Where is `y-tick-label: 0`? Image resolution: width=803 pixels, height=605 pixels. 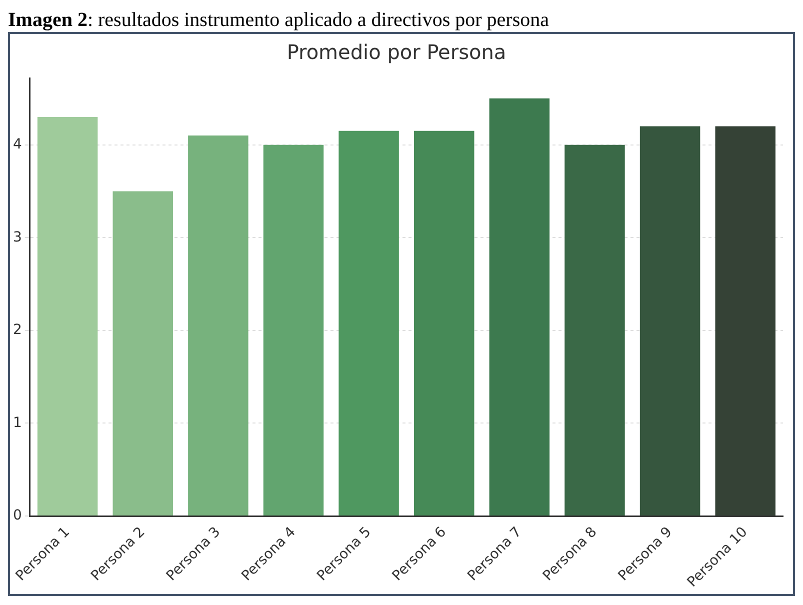
y-tick-label: 0 is located at coordinates (17, 516).